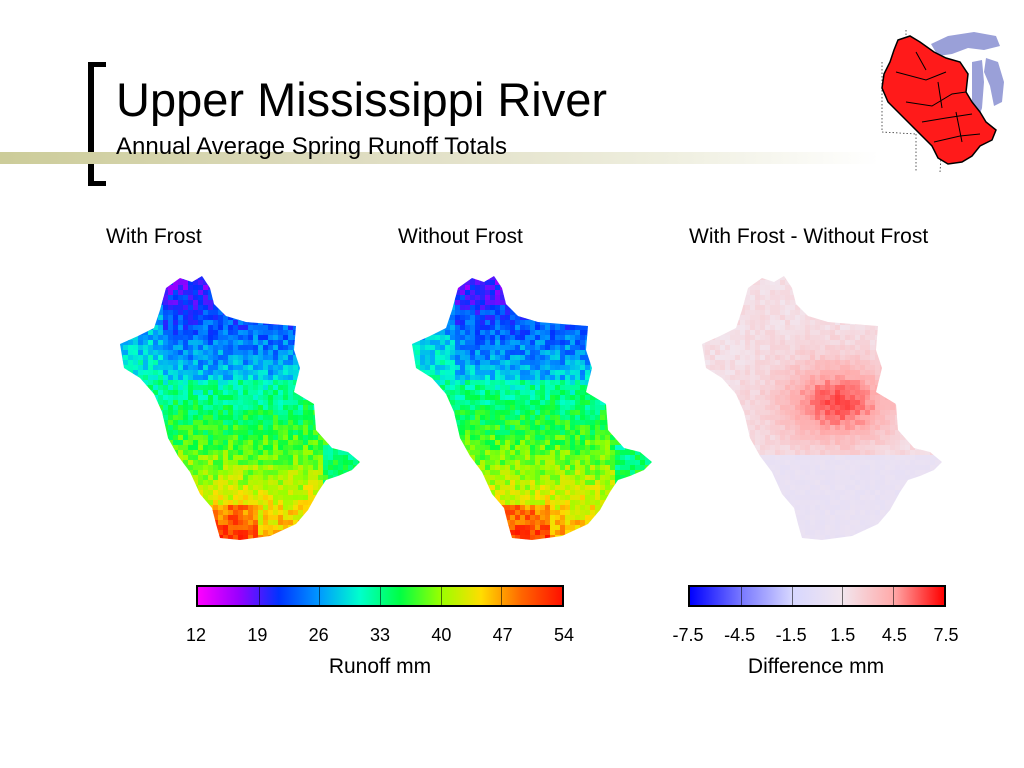 The height and width of the screenshot is (768, 1024). I want to click on difference-tick-label: 1.5, so click(843, 635).